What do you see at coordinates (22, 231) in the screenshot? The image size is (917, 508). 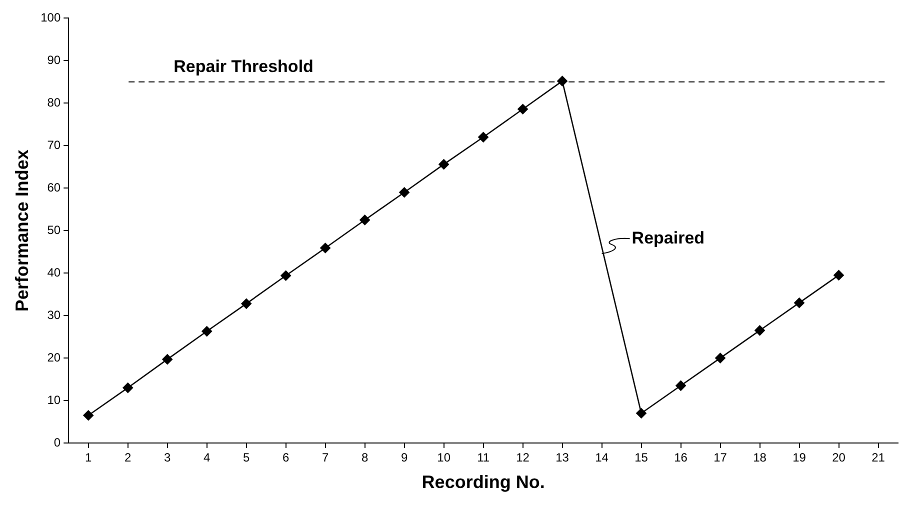 I see `y-axis-title: Performance Index` at bounding box center [22, 231].